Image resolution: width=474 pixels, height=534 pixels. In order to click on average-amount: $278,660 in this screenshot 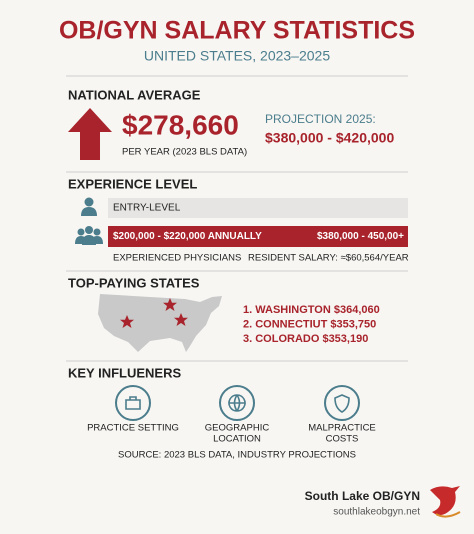, I will do `click(180, 124)`.